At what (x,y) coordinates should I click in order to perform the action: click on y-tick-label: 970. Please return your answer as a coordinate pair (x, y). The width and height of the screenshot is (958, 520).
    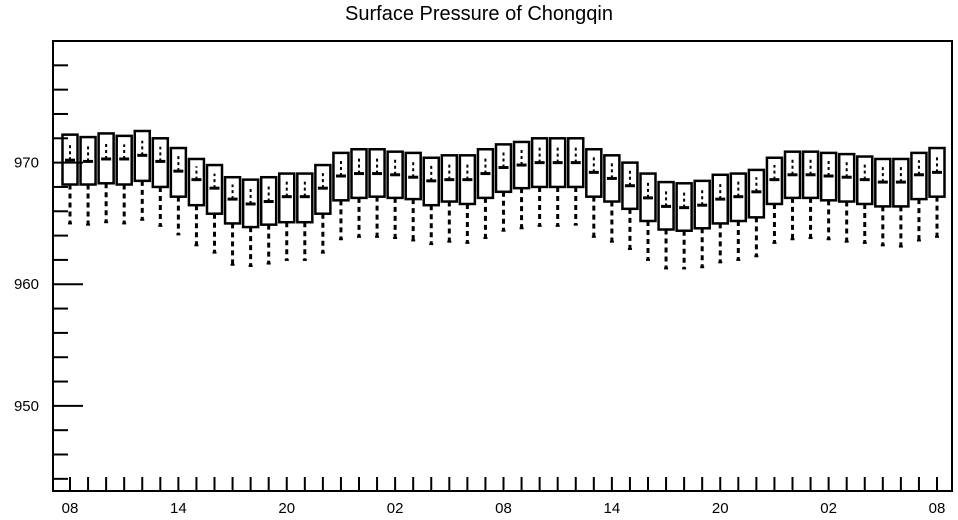
    Looking at the image, I should click on (26, 163).